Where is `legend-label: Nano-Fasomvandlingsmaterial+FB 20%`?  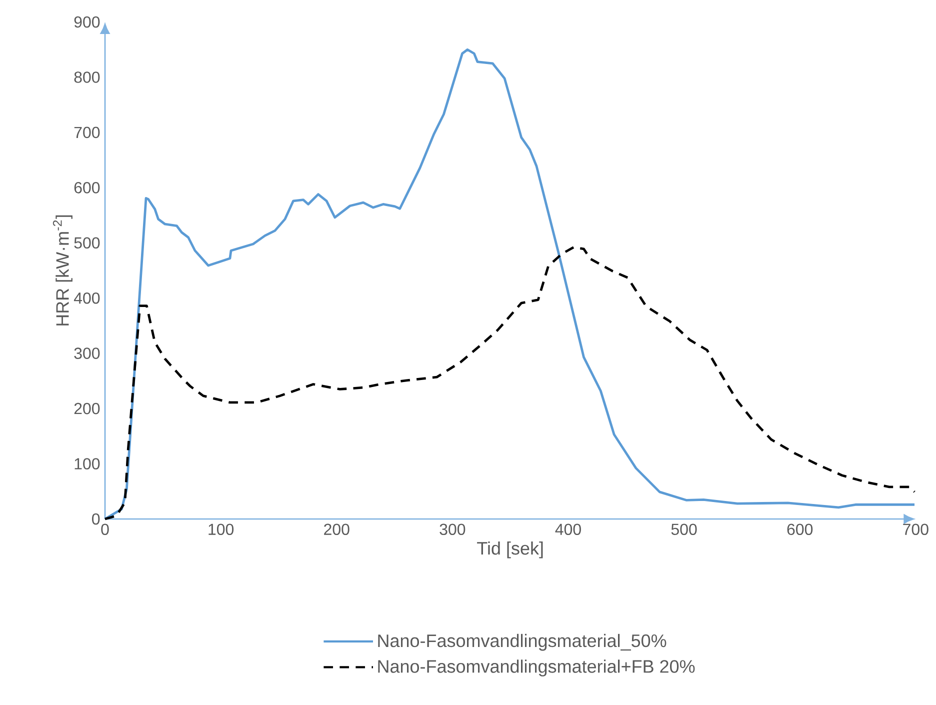 legend-label: Nano-Fasomvandlingsmaterial+FB 20% is located at coordinates (536, 668).